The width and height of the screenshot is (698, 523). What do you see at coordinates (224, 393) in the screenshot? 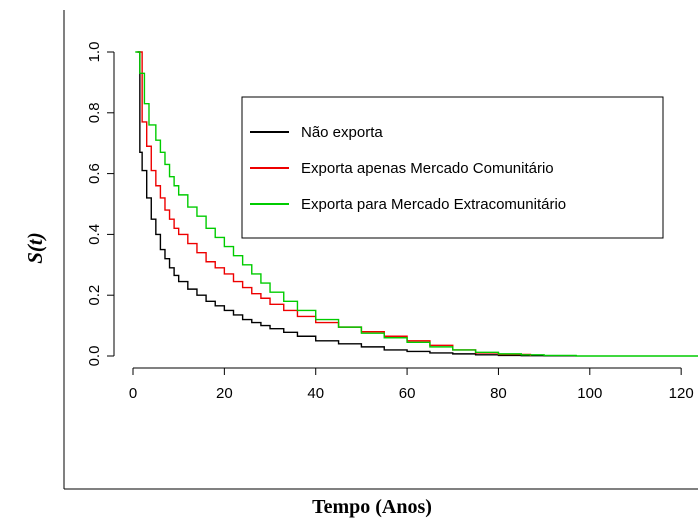
I see `x-tick-label: 20` at bounding box center [224, 393].